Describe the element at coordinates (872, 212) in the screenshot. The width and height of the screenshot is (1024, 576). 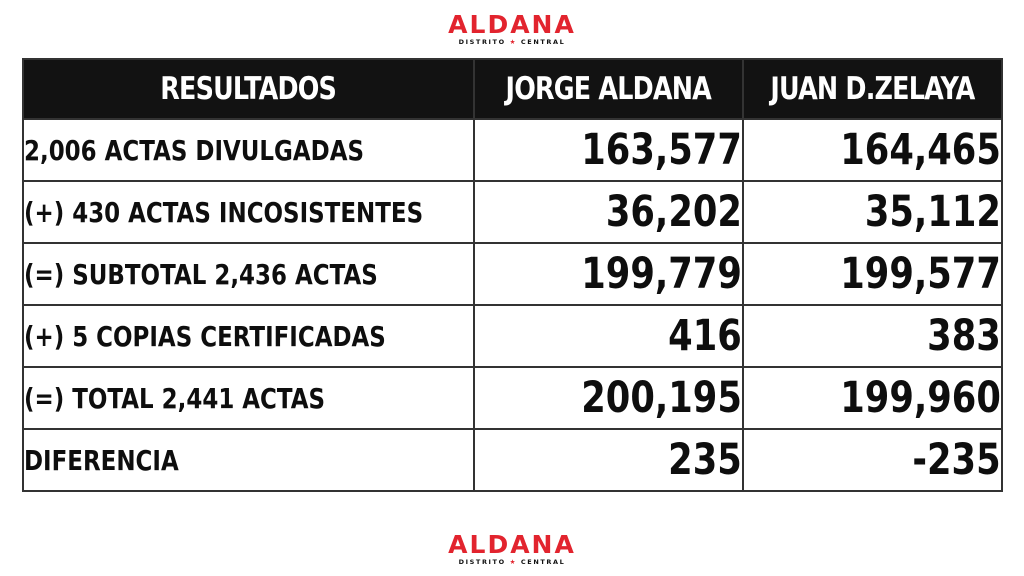
I see `zelaya-value: 35,112` at that location.